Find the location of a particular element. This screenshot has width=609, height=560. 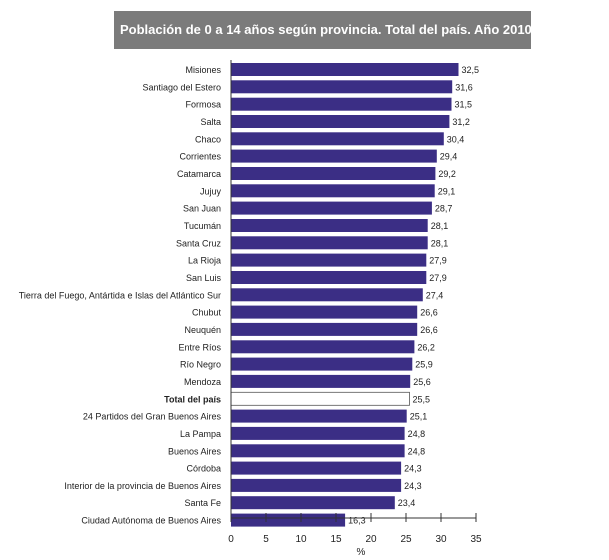

value-label: 28,7 is located at coordinates (444, 209).